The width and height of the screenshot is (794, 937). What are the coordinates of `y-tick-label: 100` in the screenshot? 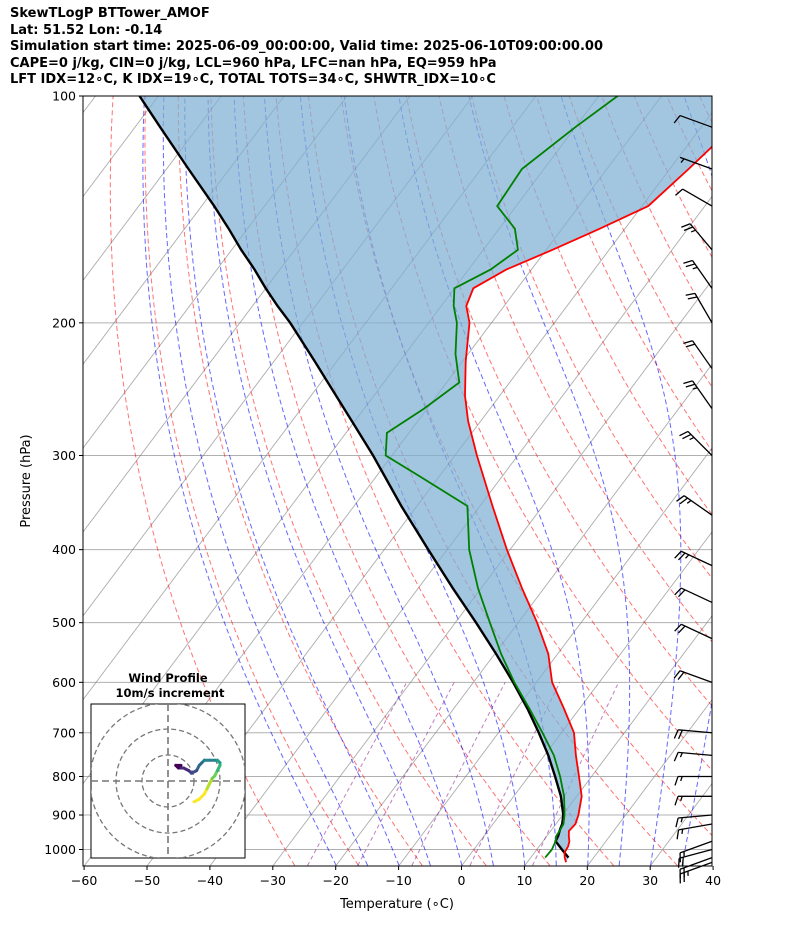 It's located at (64, 96).